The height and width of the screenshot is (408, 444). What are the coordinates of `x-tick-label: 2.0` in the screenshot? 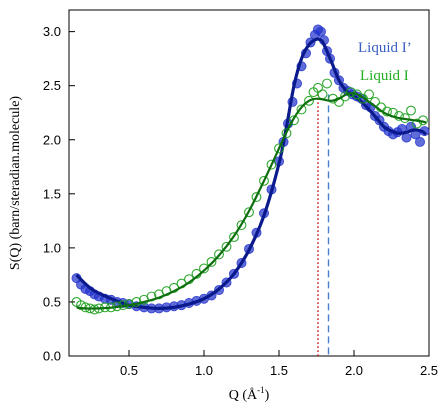 It's located at (354, 370).